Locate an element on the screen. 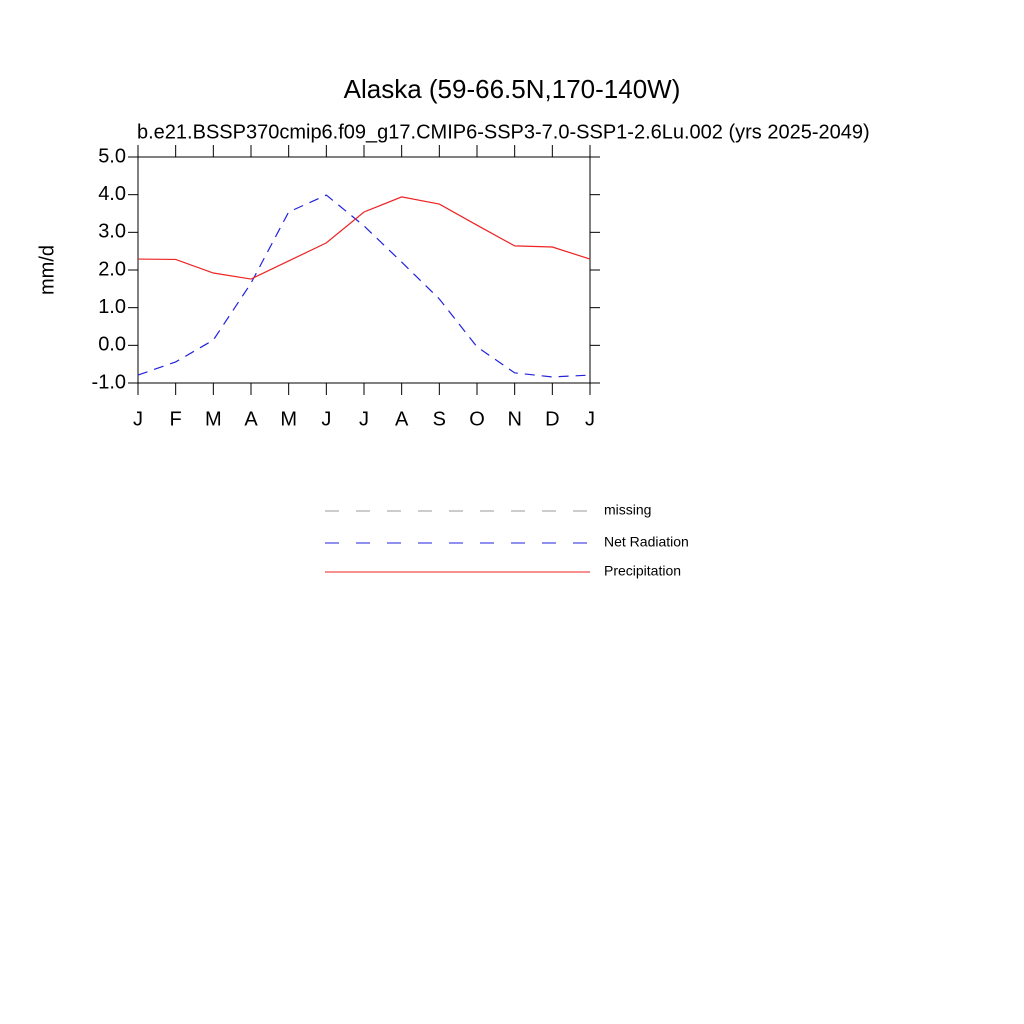  y-tick-label: 0.0 is located at coordinates (112, 345).